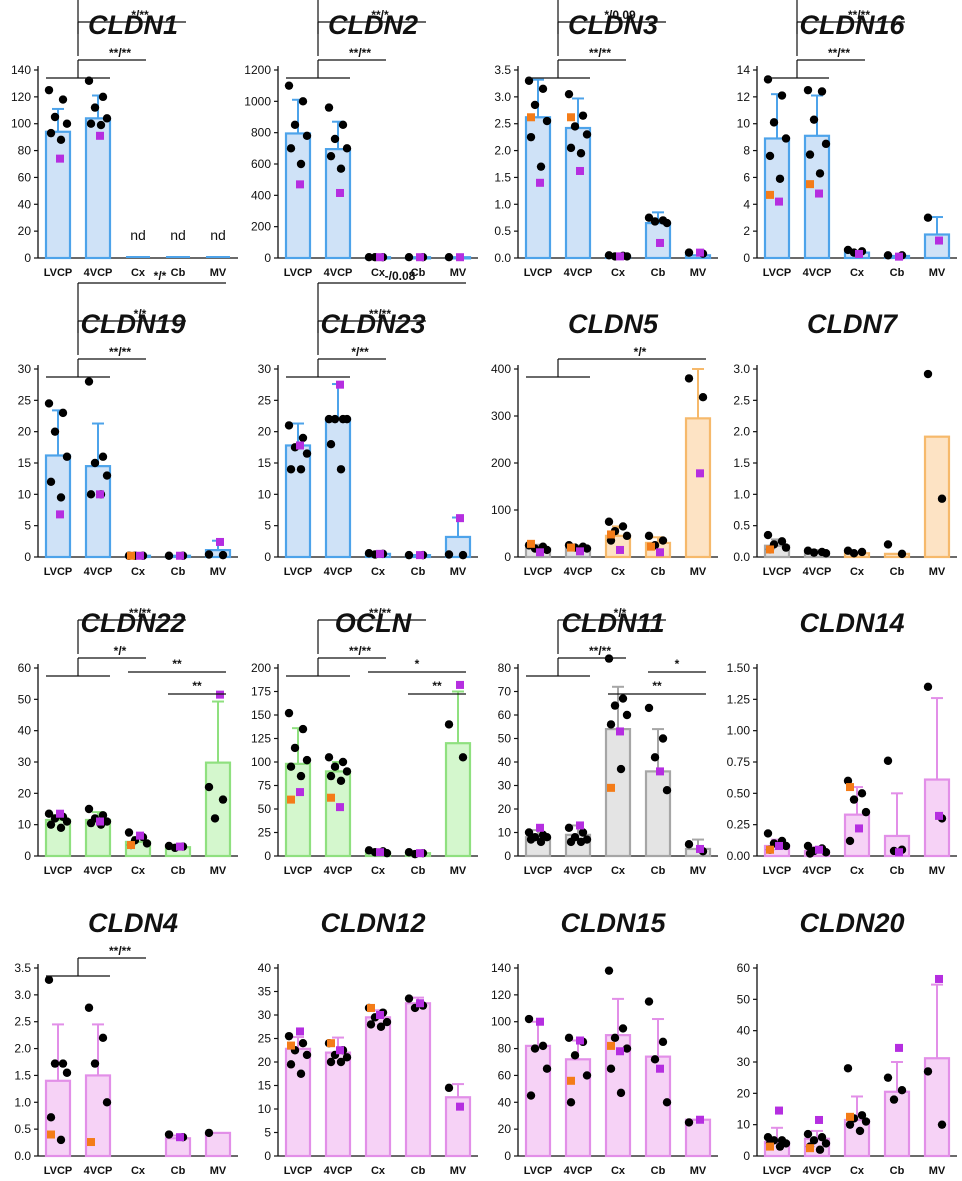  I want to click on y-tick-label: 3.0, so click(741, 369).